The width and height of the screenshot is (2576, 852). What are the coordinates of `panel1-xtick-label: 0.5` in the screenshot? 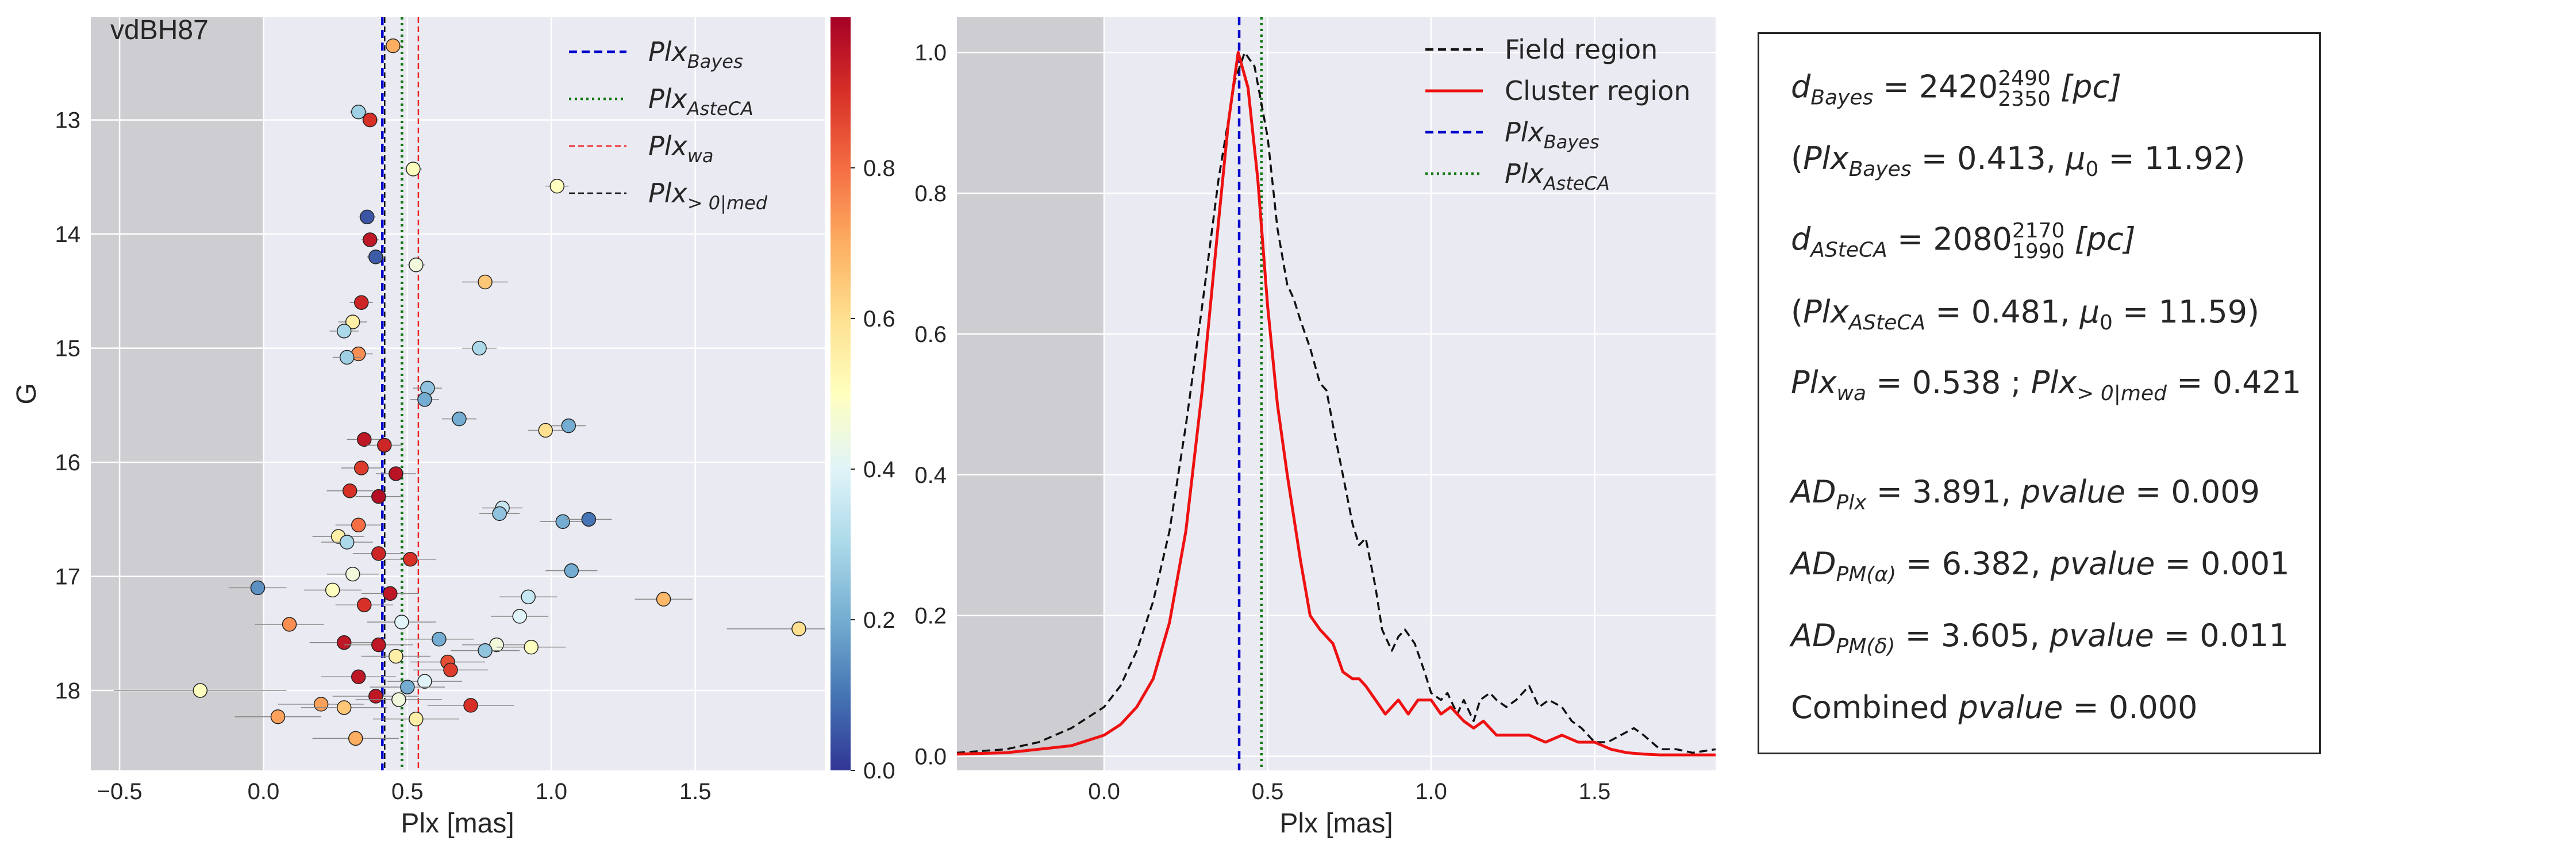 It's located at (407, 791).